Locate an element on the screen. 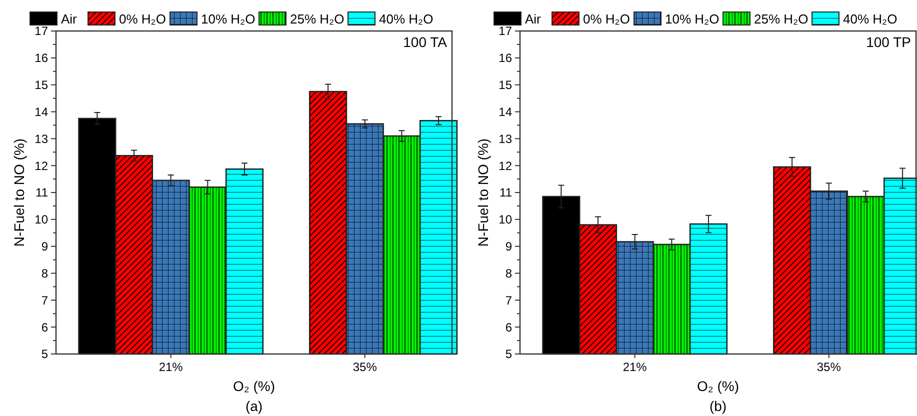 The image size is (917, 416). text: (a) is located at coordinates (254, 406).